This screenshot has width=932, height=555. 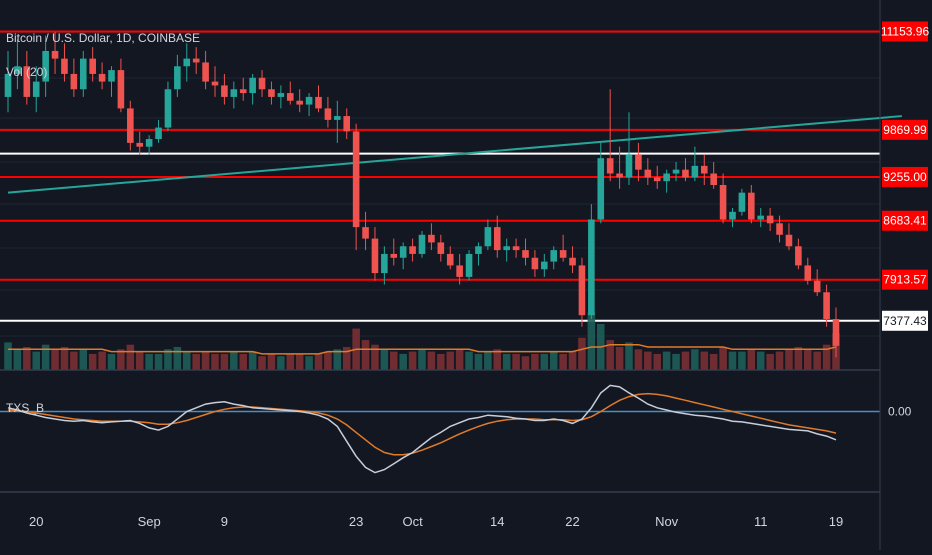 What do you see at coordinates (412, 521) in the screenshot?
I see `x-tick-label-4: Oct` at bounding box center [412, 521].